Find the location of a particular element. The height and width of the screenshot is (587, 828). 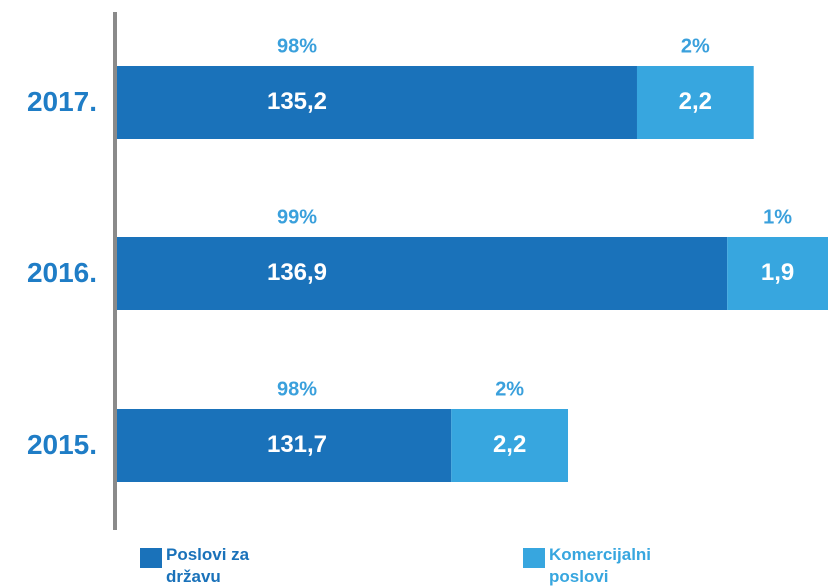

share-label: 99% is located at coordinates (297, 217).